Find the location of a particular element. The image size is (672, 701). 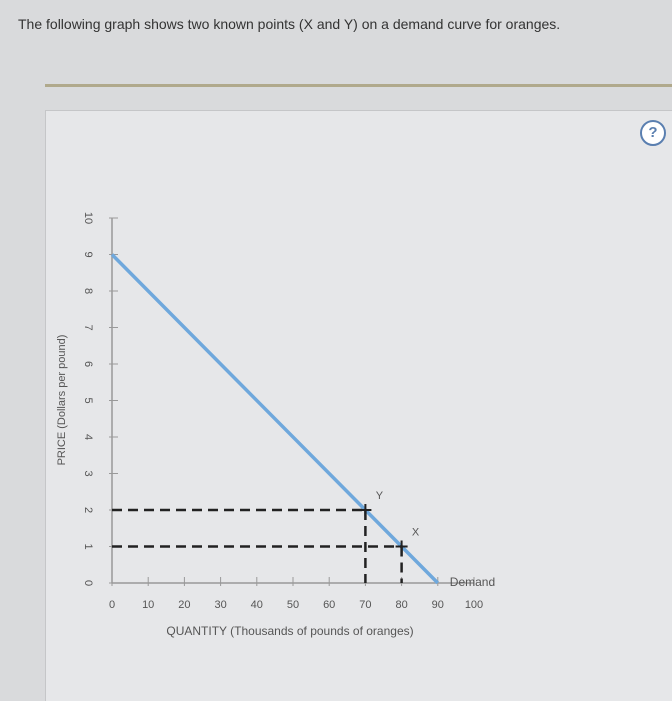

y-tick-label: 0 is located at coordinates (88, 583).